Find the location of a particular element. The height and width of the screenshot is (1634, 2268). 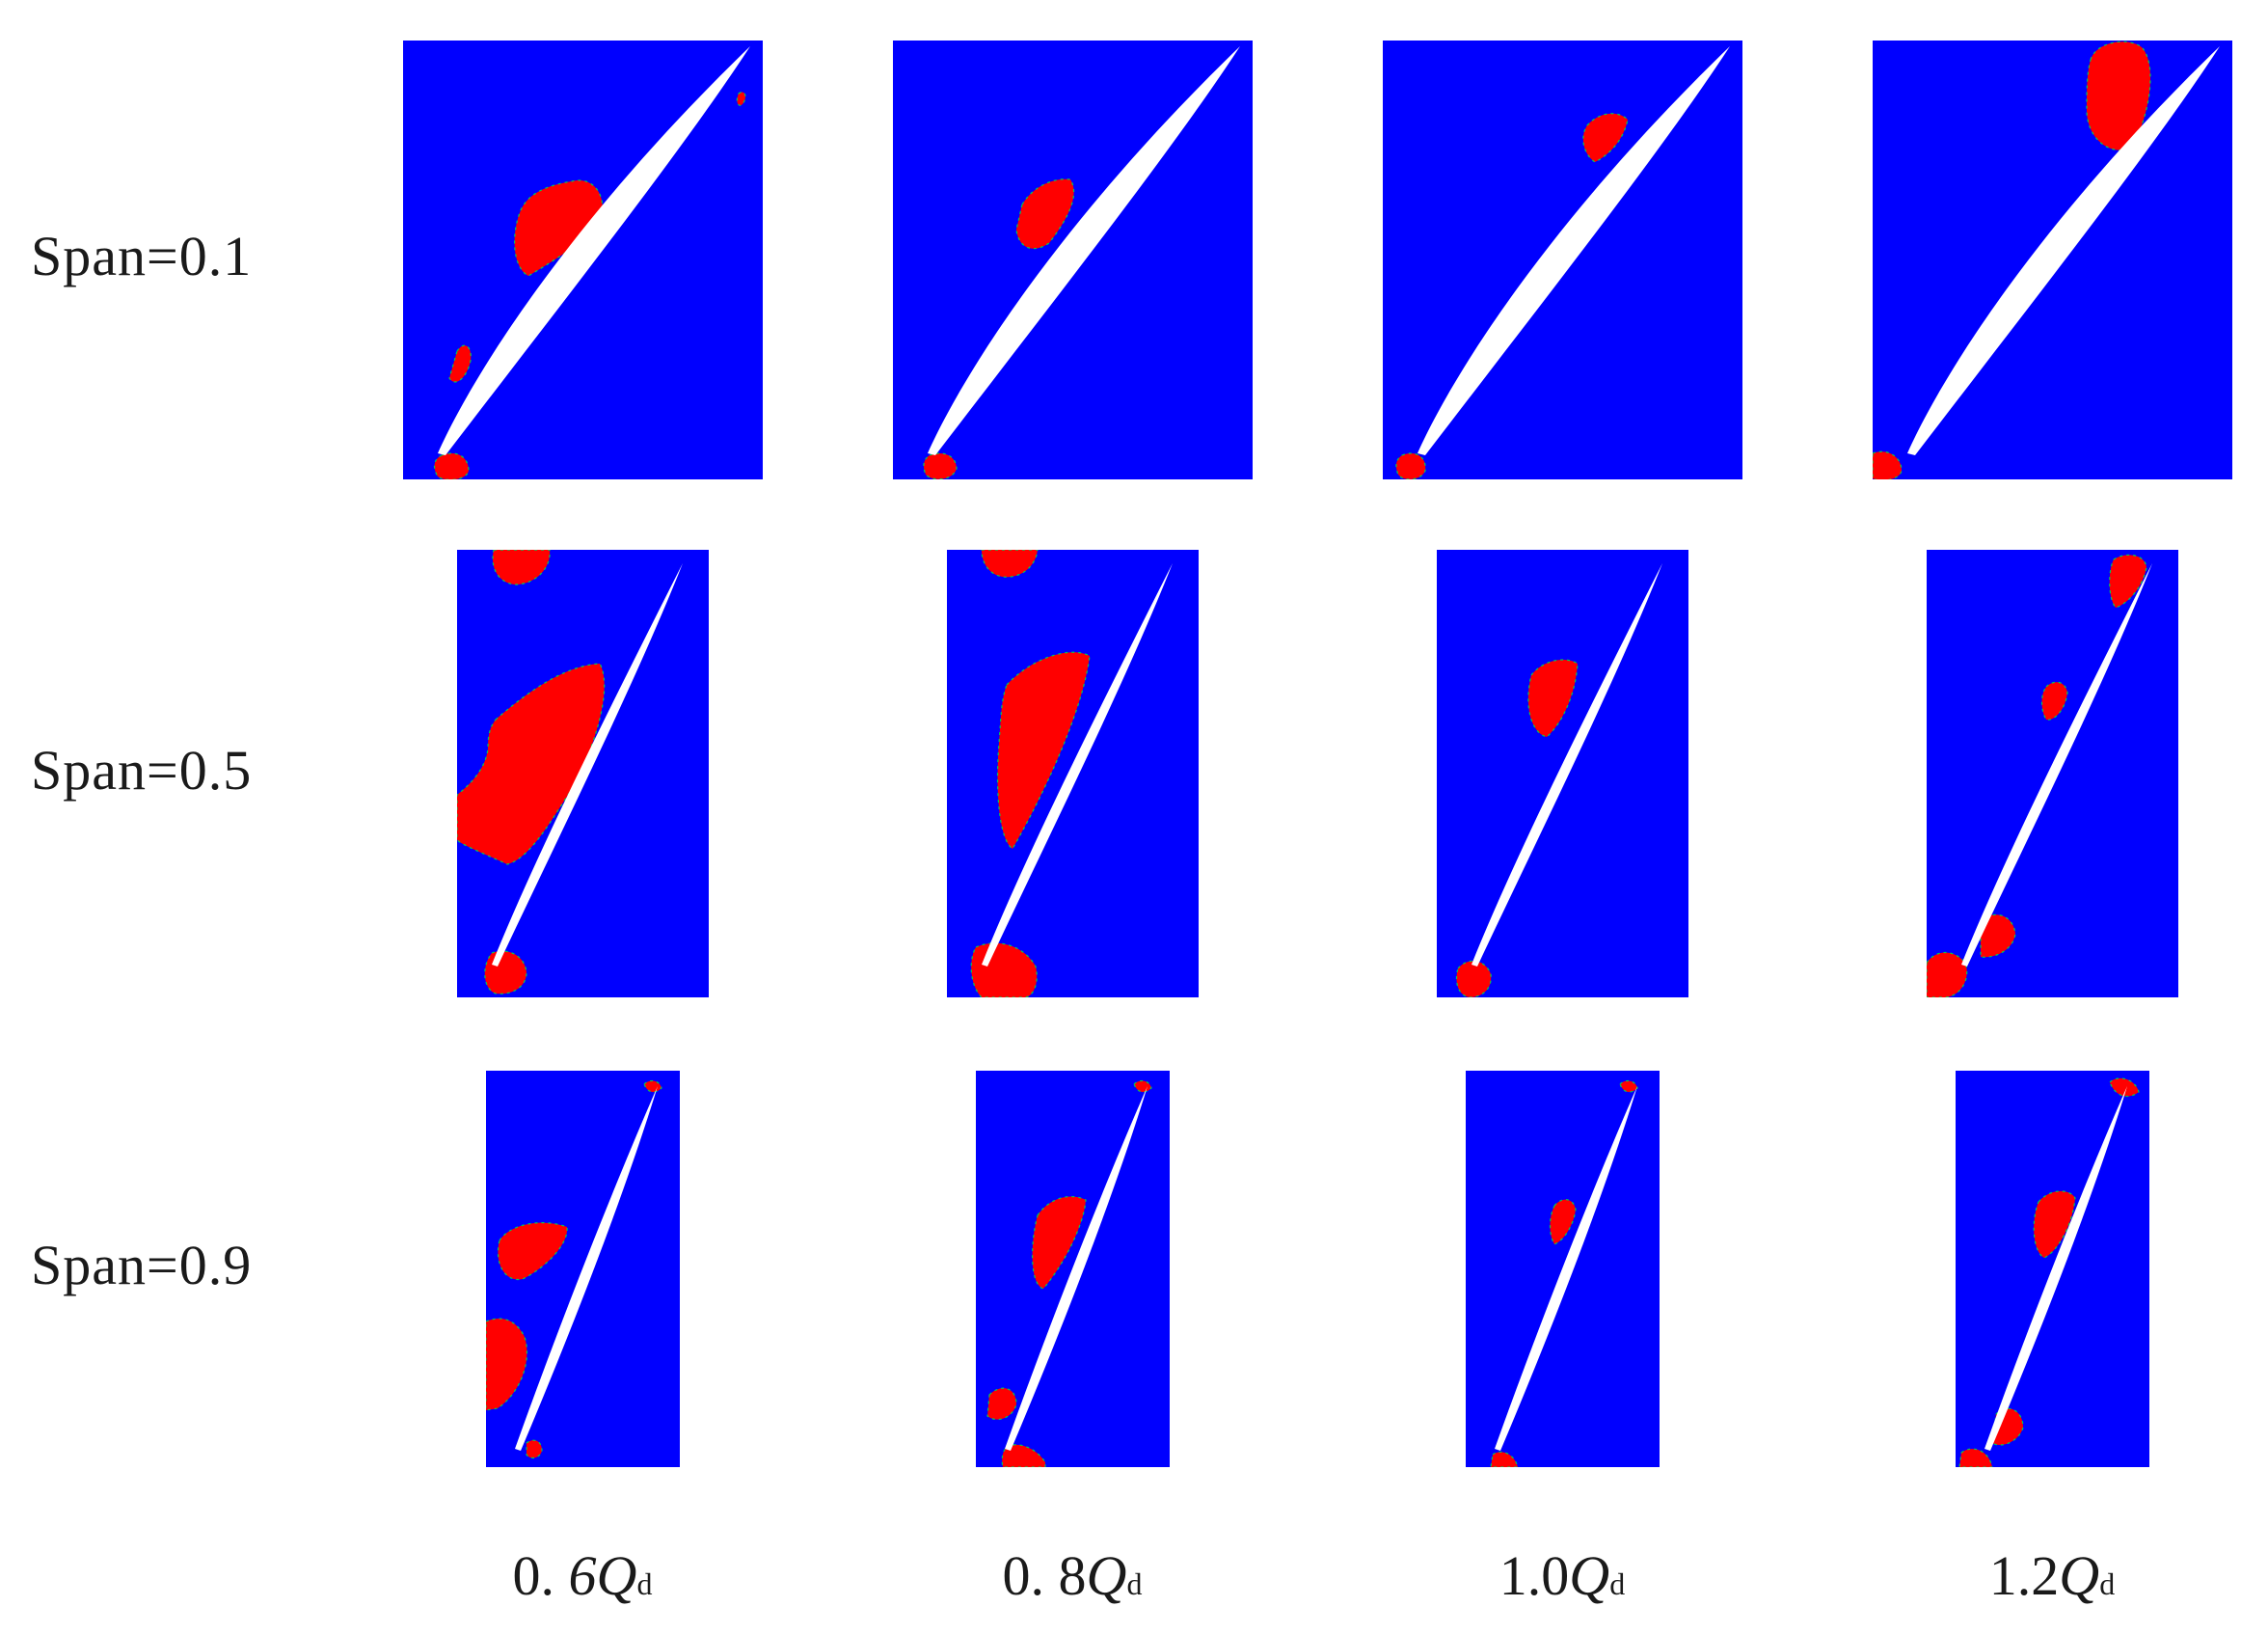

panel-span09-q10 is located at coordinates (1563, 1269).